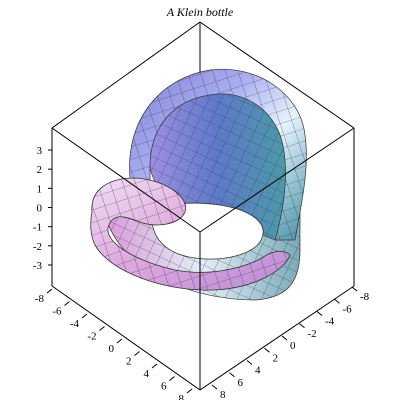 The width and height of the screenshot is (400, 405). I want to click on right-tick-label: 4, so click(258, 371).